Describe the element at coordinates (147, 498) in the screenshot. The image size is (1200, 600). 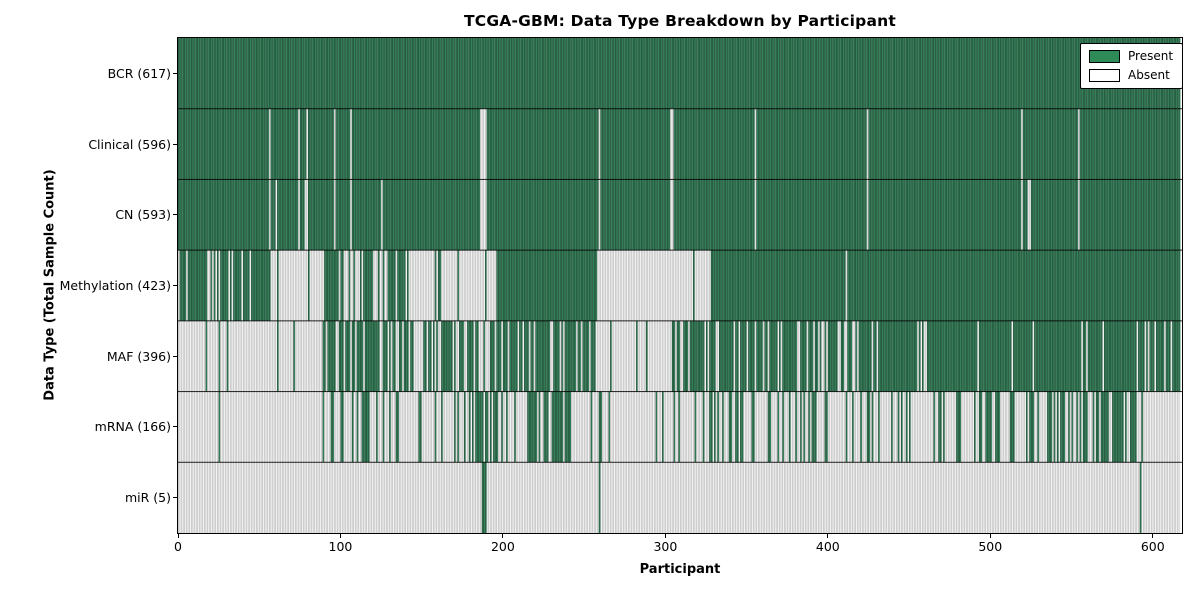
I see `row-label-mir: miR (5)` at that location.